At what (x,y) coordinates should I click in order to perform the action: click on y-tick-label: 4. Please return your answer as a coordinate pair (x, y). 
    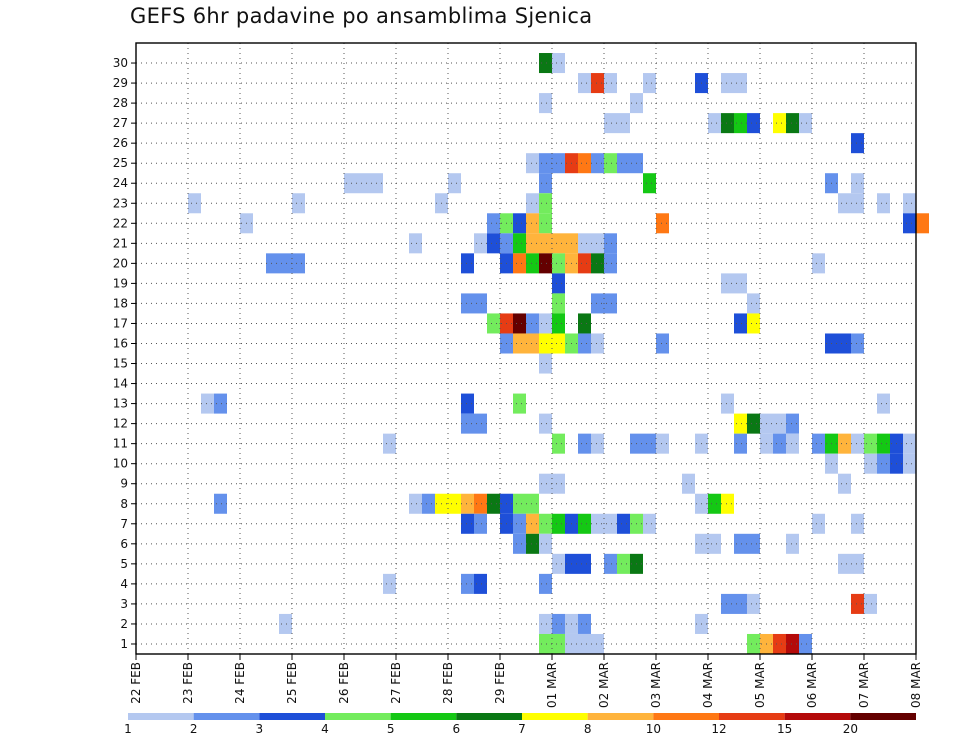
    Looking at the image, I should click on (124, 584).